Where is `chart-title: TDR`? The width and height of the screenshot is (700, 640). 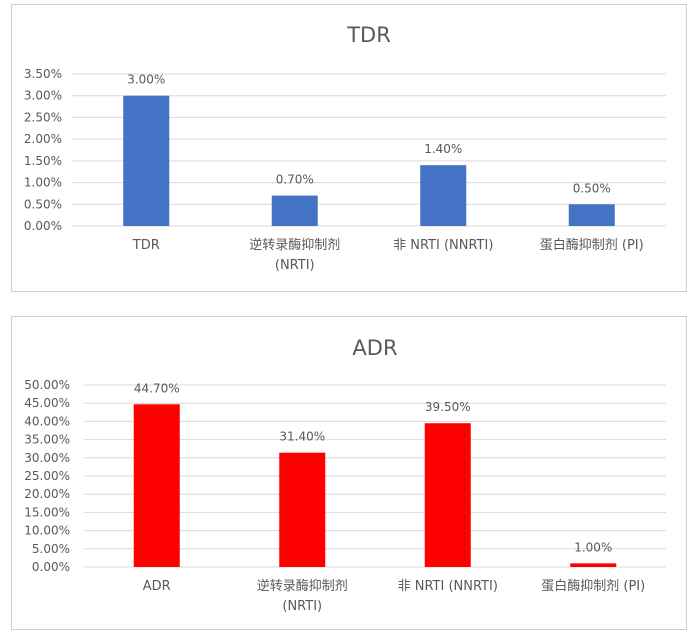
chart-title: TDR is located at coordinates (368, 35).